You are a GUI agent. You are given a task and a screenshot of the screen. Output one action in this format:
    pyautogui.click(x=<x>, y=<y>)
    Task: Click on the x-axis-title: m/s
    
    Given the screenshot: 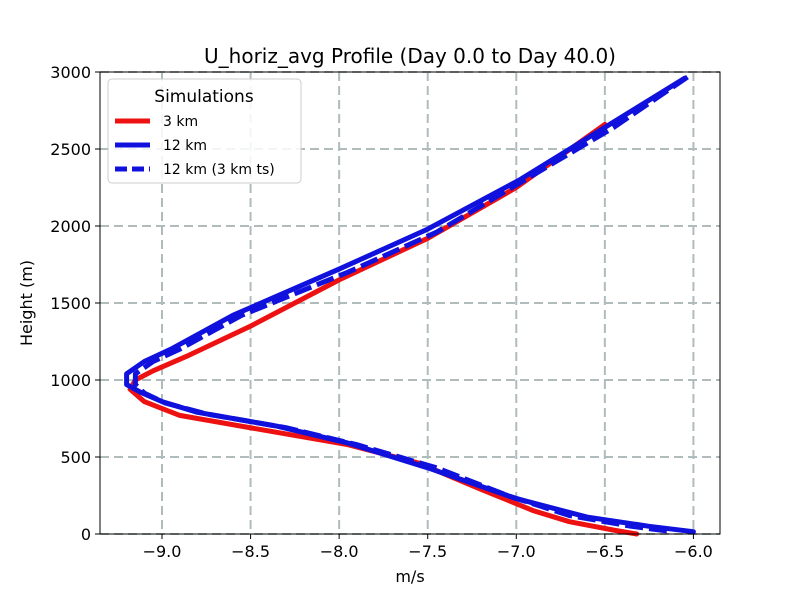 What is the action you would take?
    pyautogui.click(x=409, y=576)
    